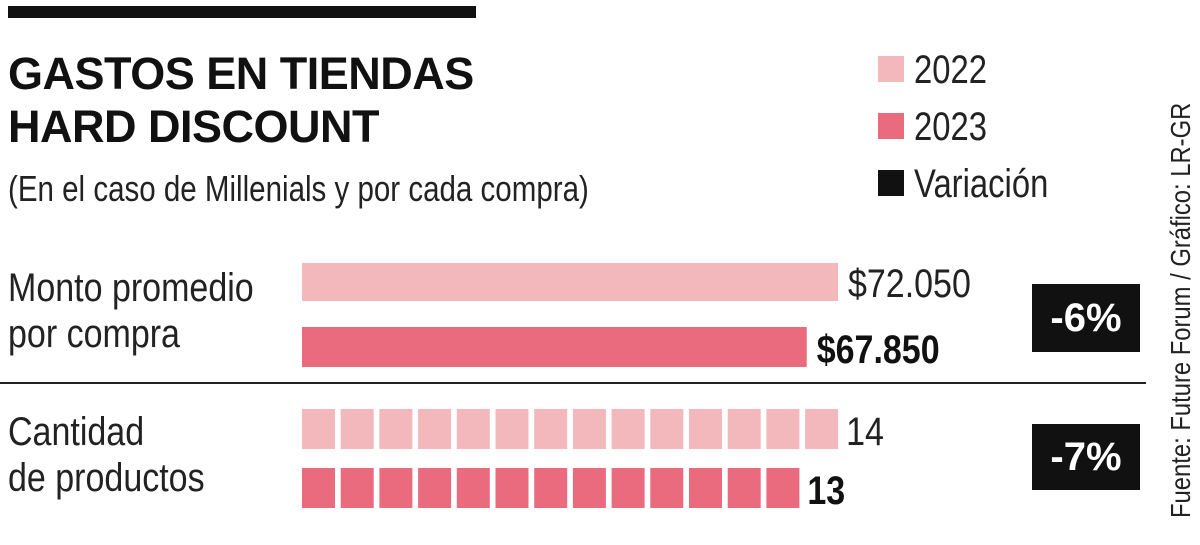 The width and height of the screenshot is (1200, 545). I want to click on row-label-cantidad-line-2: de productos, so click(106, 478).